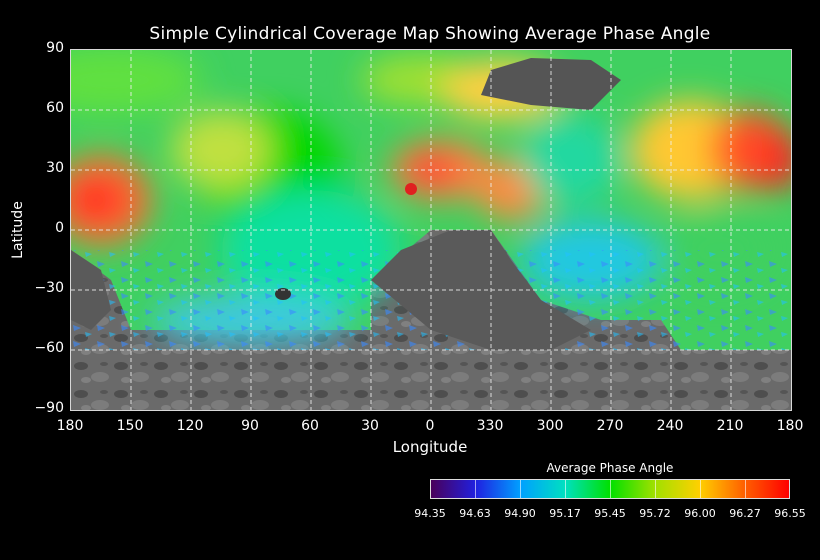  I want to click on x-tick-label: 30, so click(370, 426).